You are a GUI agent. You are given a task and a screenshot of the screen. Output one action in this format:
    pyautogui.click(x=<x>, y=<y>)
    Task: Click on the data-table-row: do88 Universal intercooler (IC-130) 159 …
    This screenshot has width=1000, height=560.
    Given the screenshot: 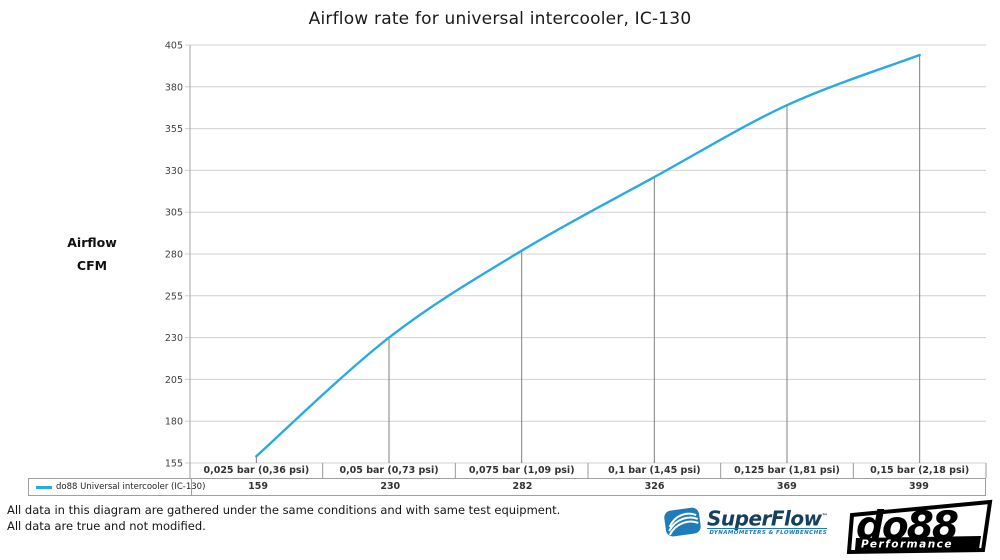 What is the action you would take?
    pyautogui.click(x=507, y=487)
    